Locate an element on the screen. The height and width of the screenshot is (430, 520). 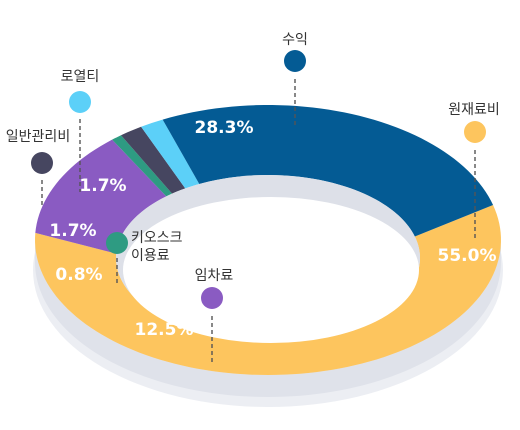
data-label-2: 0.8% is located at coordinates (78, 275).